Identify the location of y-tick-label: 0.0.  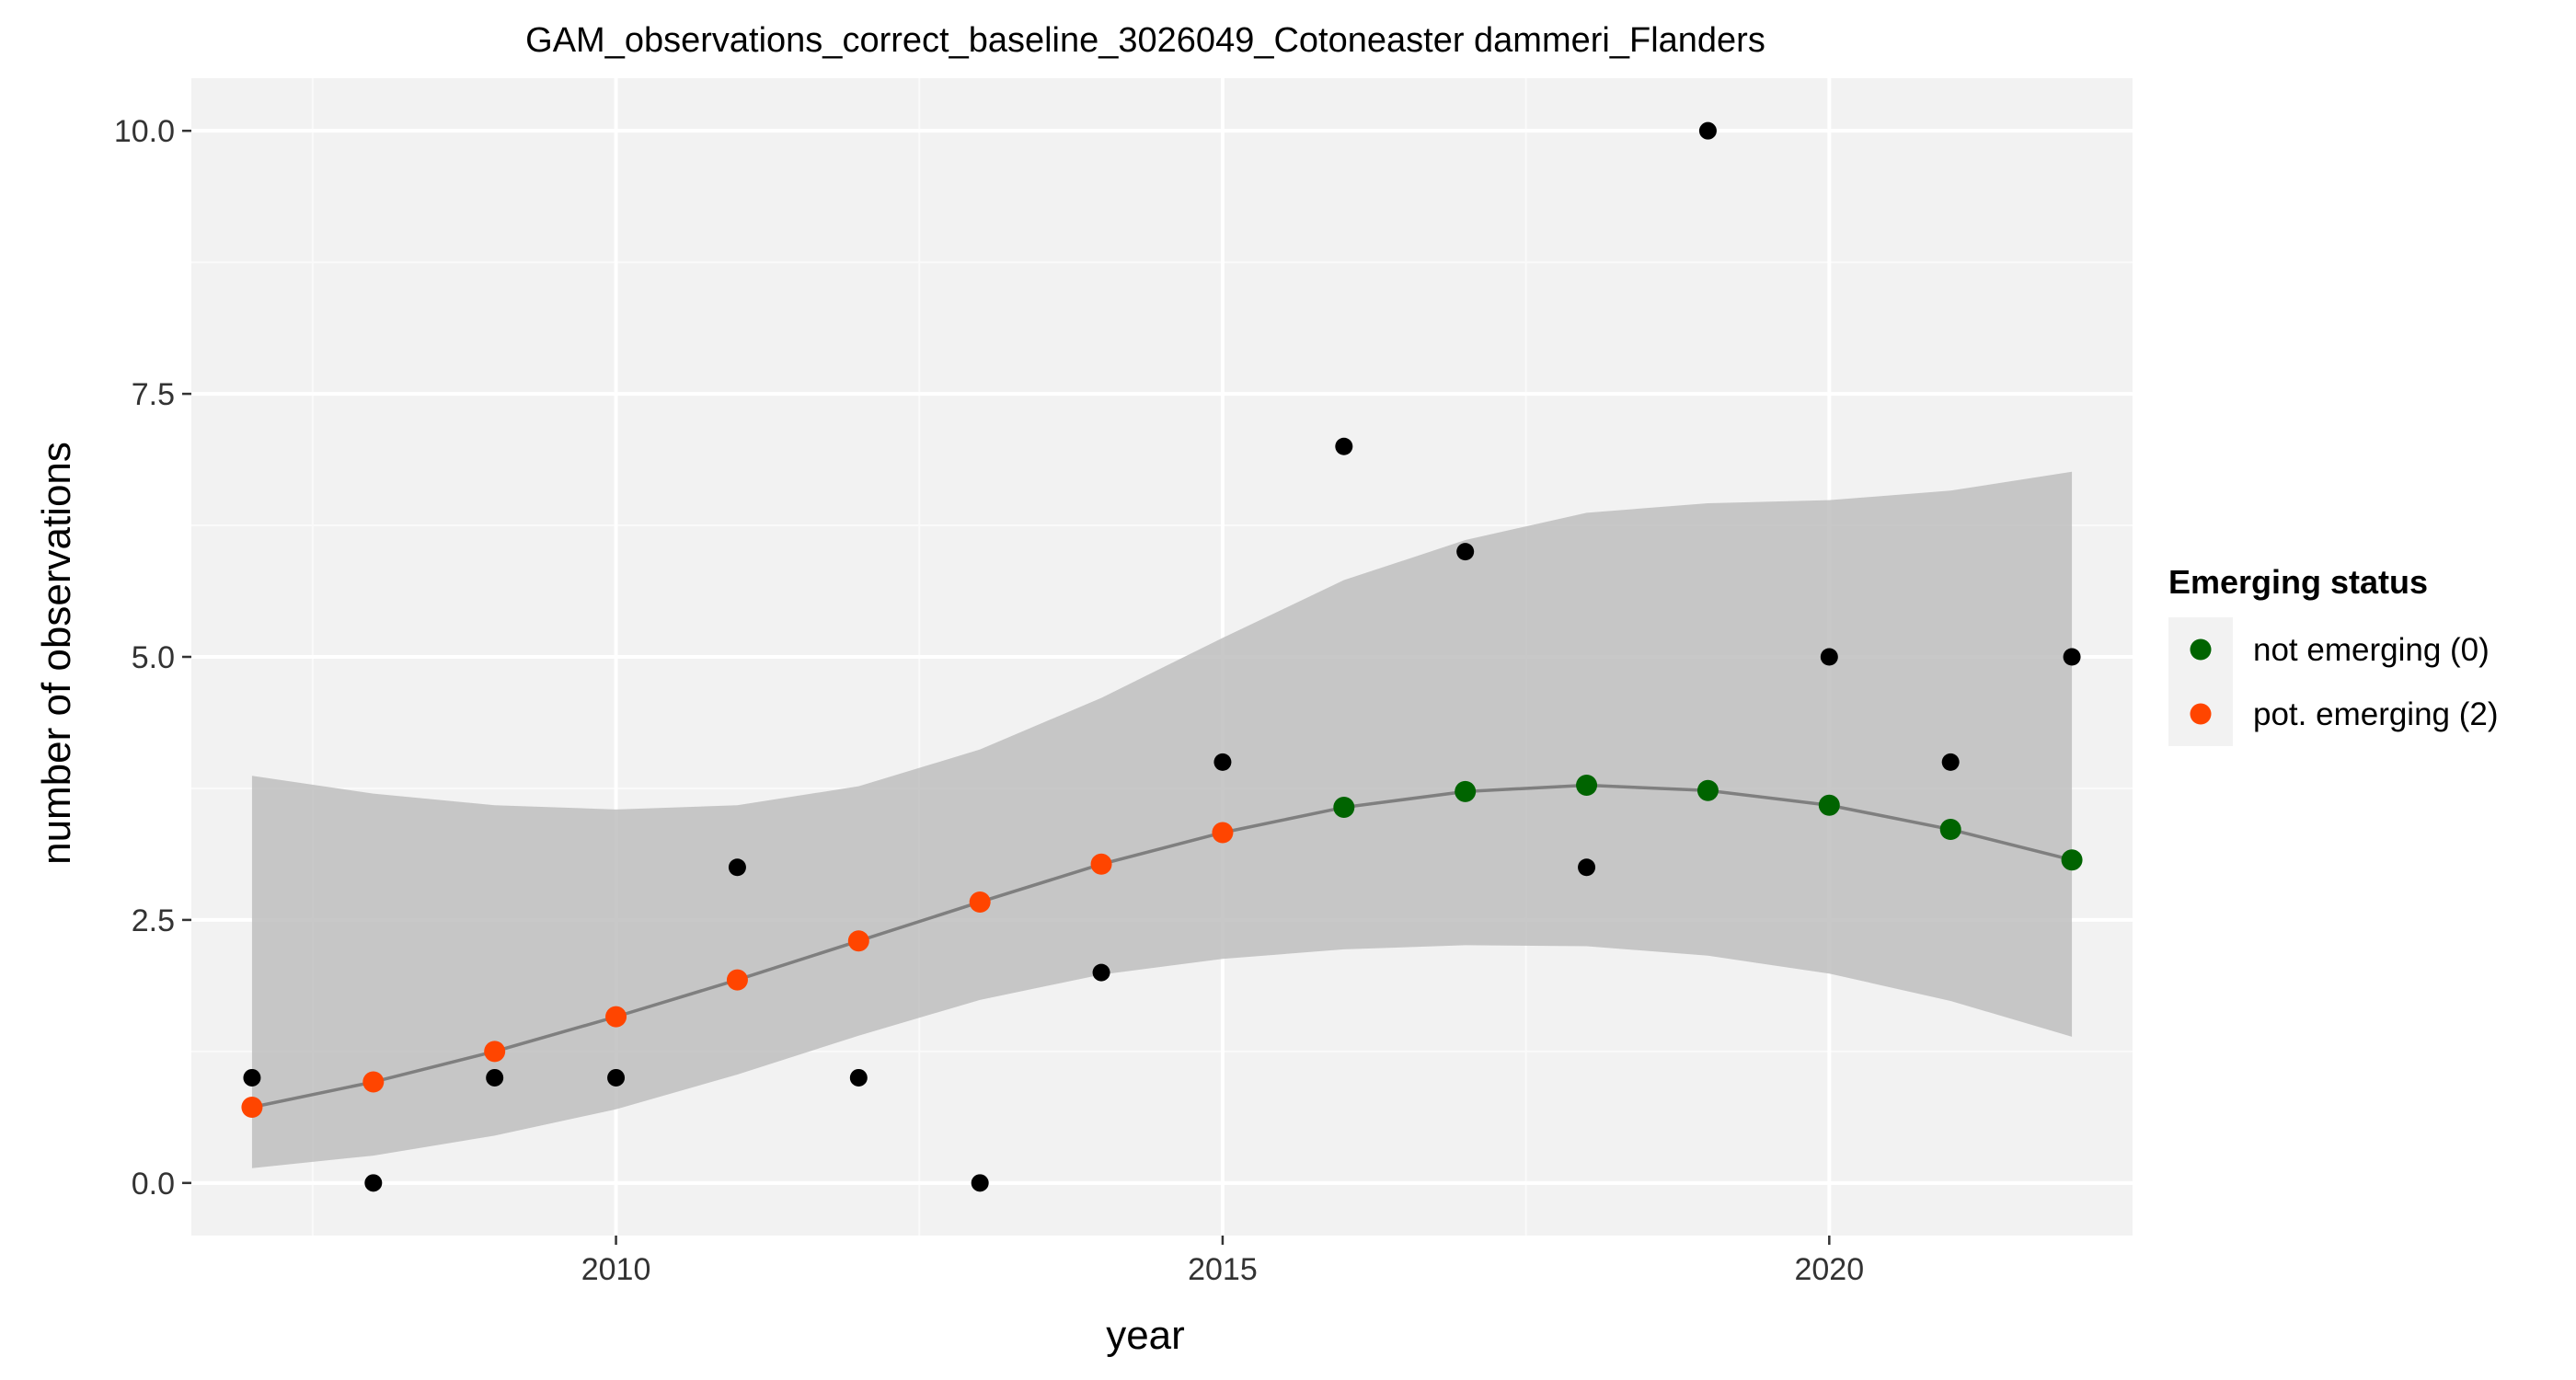
(153, 1184).